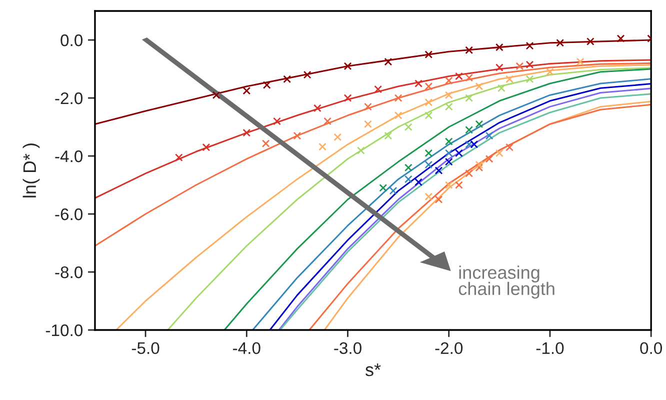 The width and height of the screenshot is (666, 400). I want to click on x-tick-label: -4.0, so click(246, 348).